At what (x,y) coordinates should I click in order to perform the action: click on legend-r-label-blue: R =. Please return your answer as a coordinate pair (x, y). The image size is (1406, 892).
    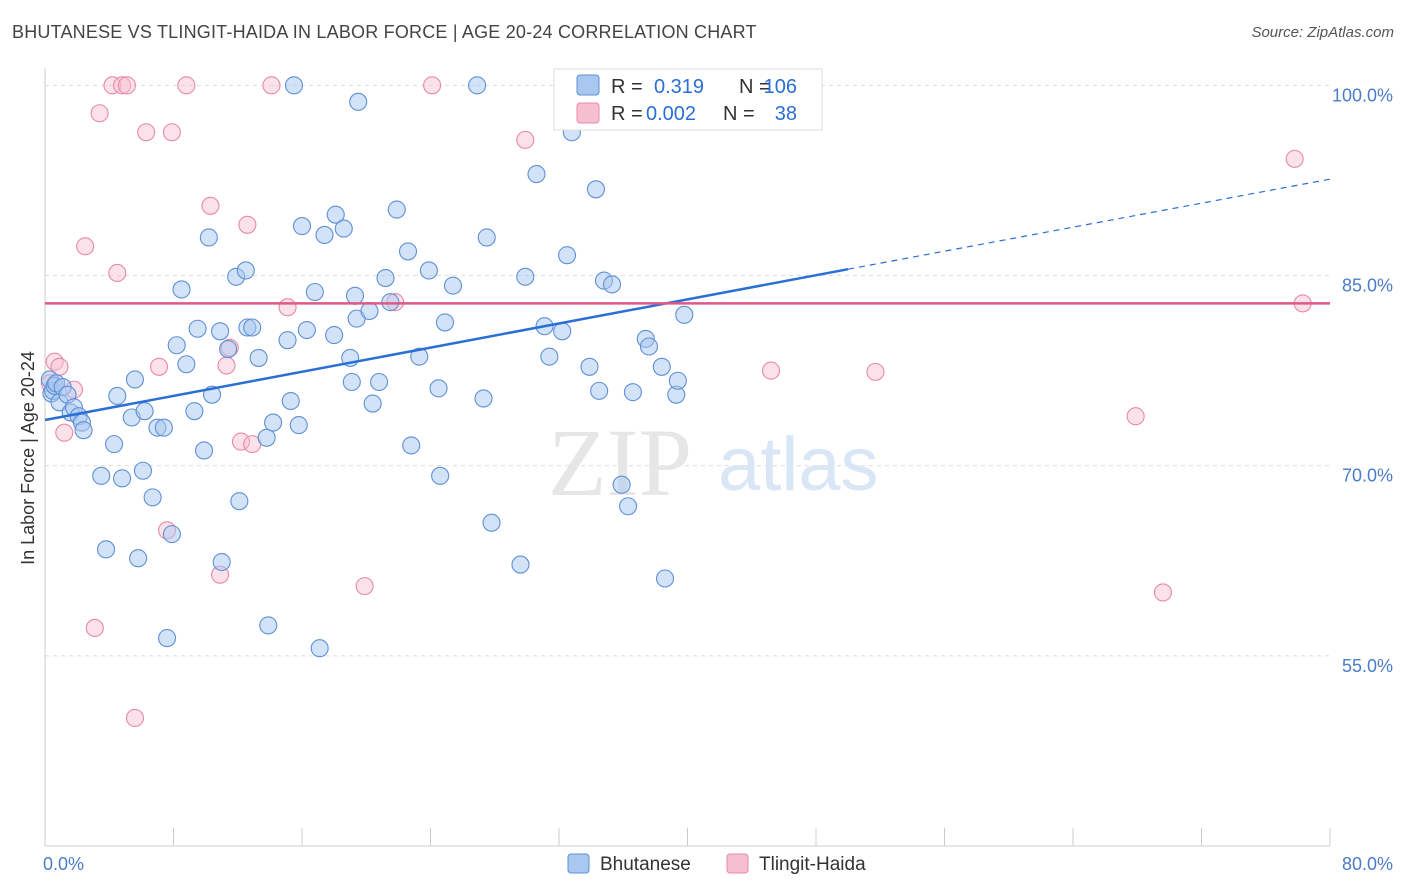
    Looking at the image, I should click on (627, 87).